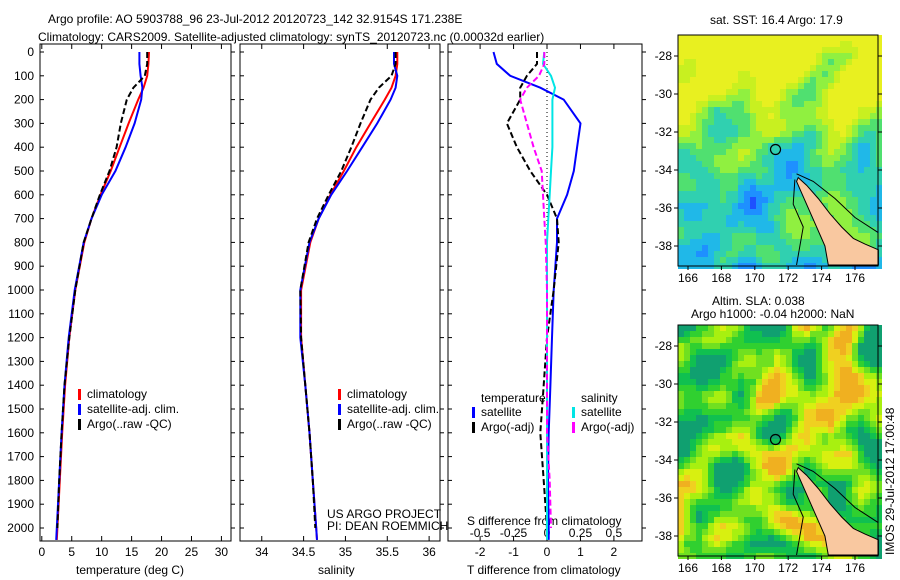  I want to click on depth-tick-label: 900, so click(24, 266).